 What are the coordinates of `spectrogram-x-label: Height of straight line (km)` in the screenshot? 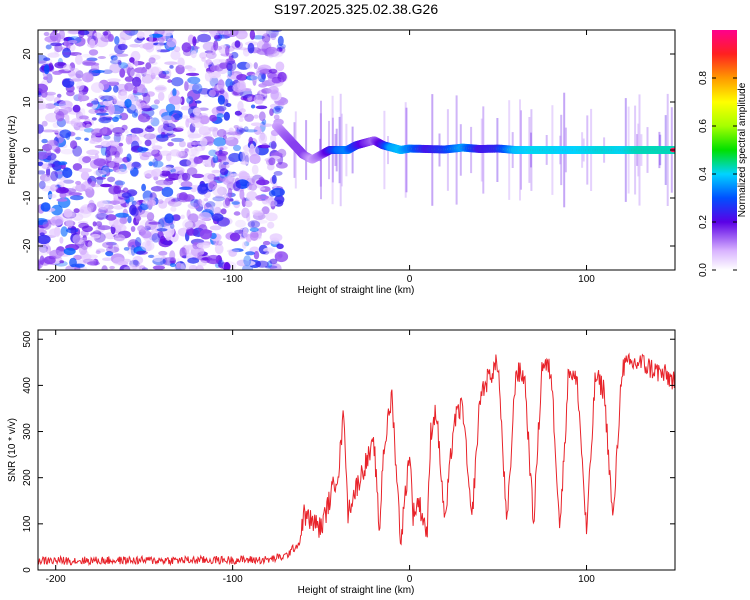 It's located at (356, 290).